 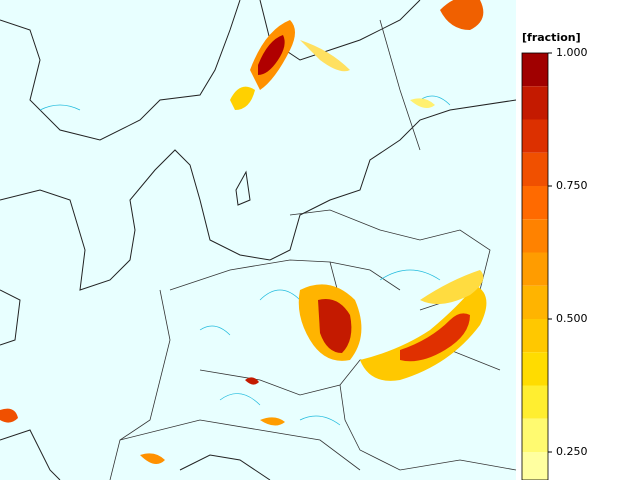 I want to click on colorbar-title: [fraction], so click(x=551, y=37).